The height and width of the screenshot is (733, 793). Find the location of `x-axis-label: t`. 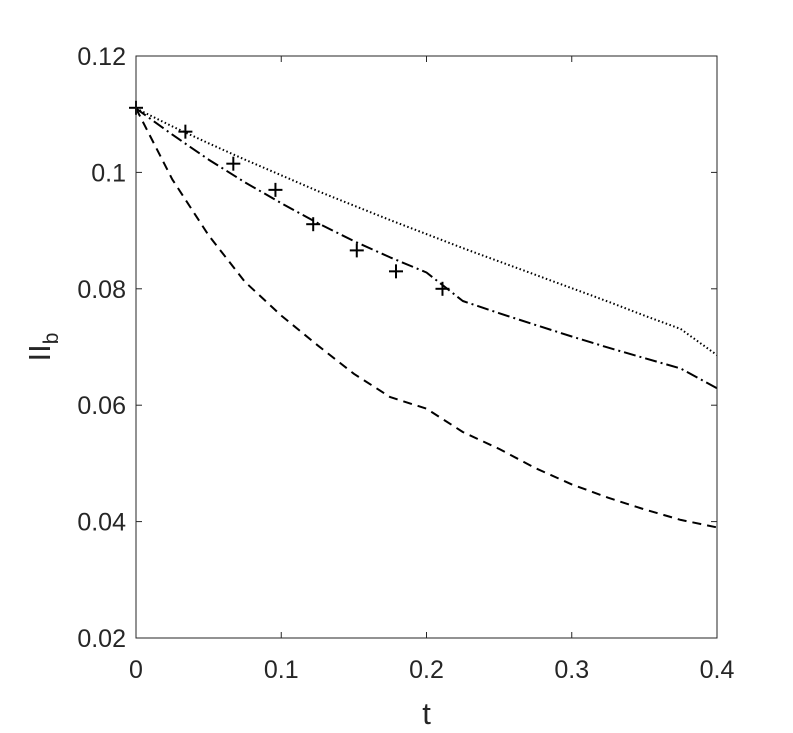

x-axis-label: t is located at coordinates (426, 713).